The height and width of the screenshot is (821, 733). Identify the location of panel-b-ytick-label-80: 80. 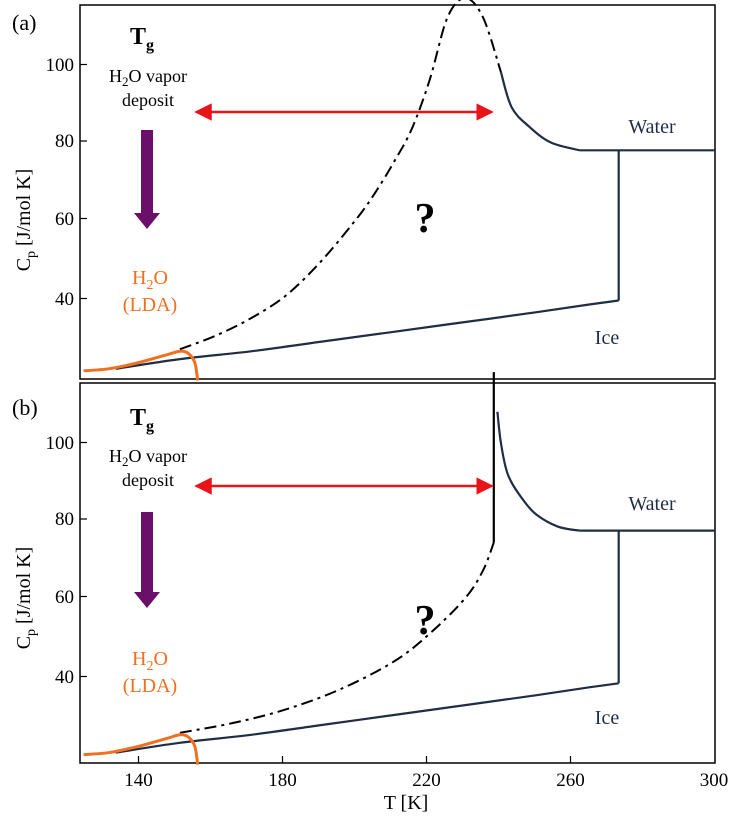
(64, 519).